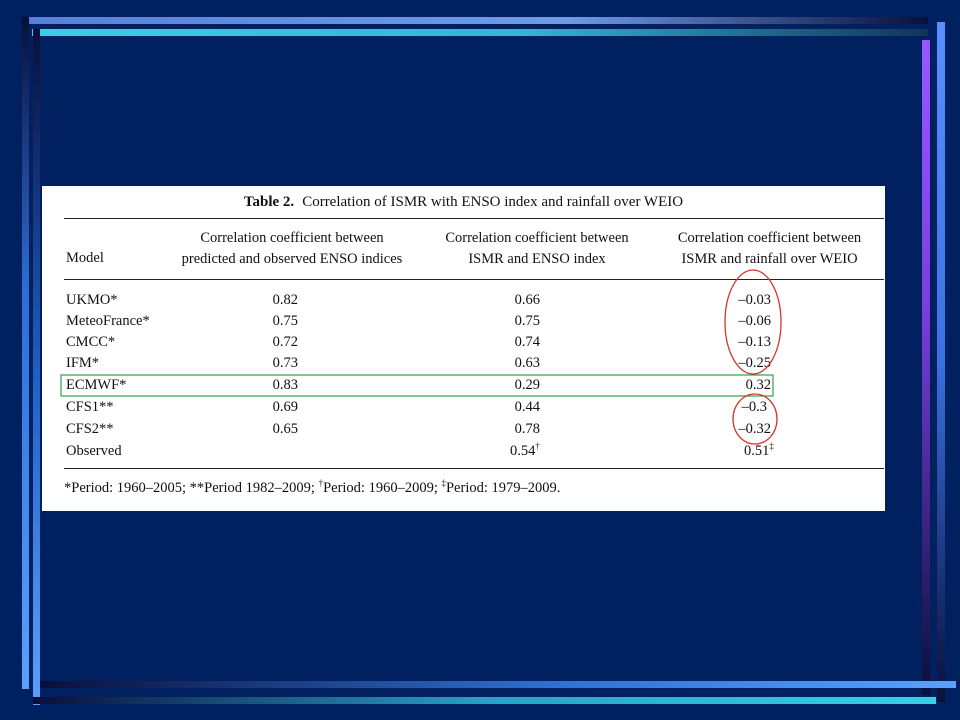 This screenshot has width=960, height=720. Describe the element at coordinates (527, 300) in the screenshot. I see `cell-col2: 0.66` at that location.